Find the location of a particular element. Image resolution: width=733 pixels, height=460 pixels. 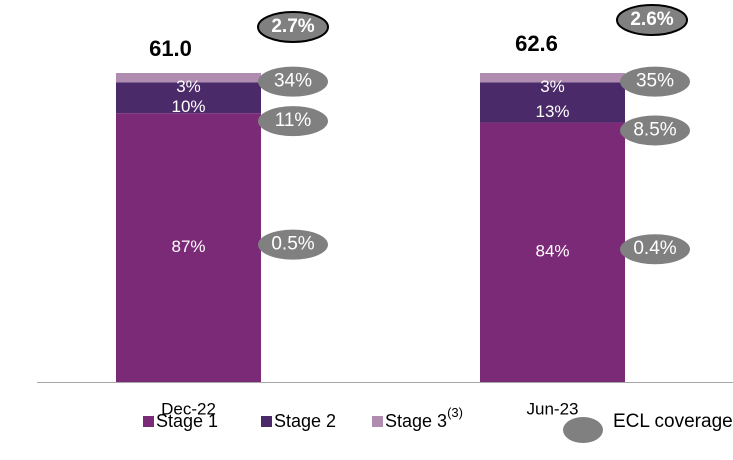

segment-label: 84% is located at coordinates (552, 251).